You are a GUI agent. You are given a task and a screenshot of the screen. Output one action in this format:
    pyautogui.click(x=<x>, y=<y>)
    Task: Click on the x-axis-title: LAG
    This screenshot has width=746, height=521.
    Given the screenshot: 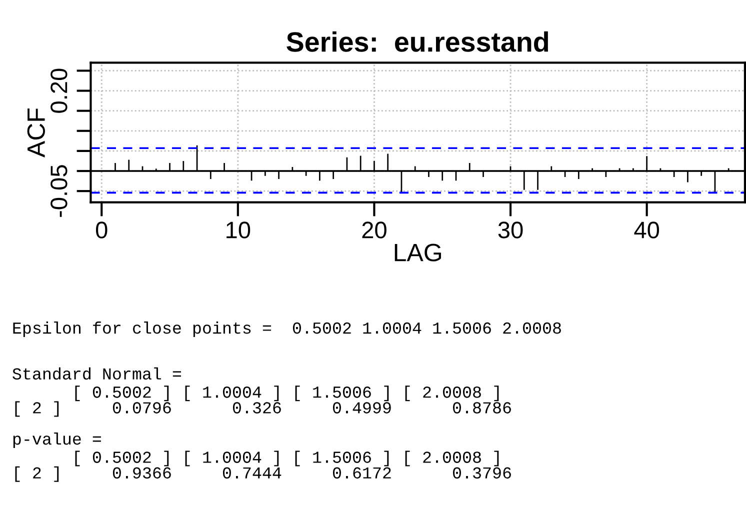 What is the action you would take?
    pyautogui.click(x=417, y=253)
    